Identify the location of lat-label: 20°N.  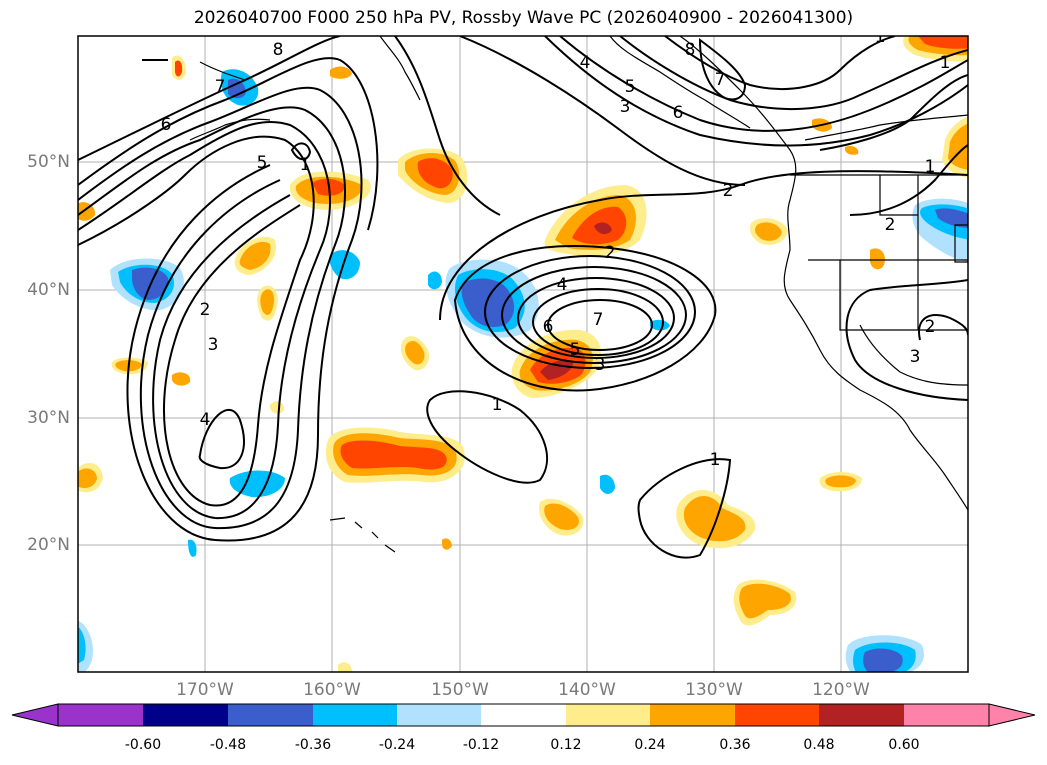
(48, 545).